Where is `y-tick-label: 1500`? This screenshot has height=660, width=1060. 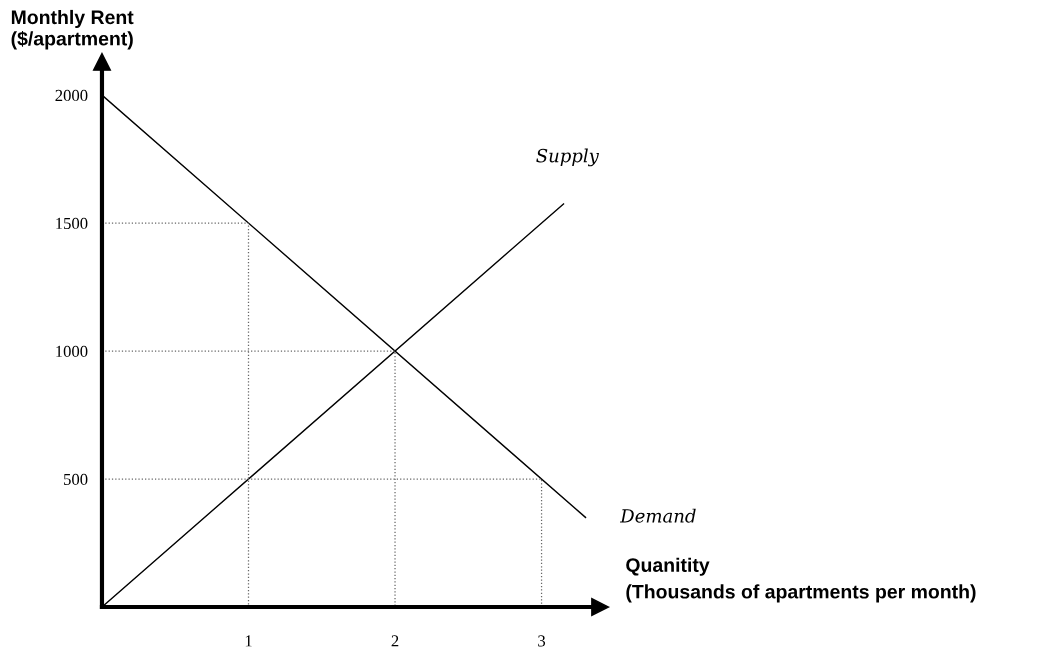 y-tick-label: 1500 is located at coordinates (72, 223).